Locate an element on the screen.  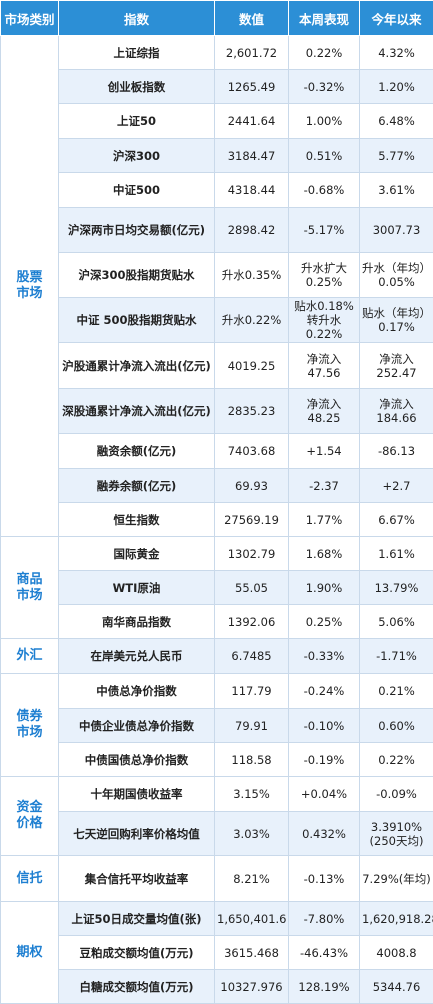
index-name: 中证 500股指期货贴水 is located at coordinates (137, 320).